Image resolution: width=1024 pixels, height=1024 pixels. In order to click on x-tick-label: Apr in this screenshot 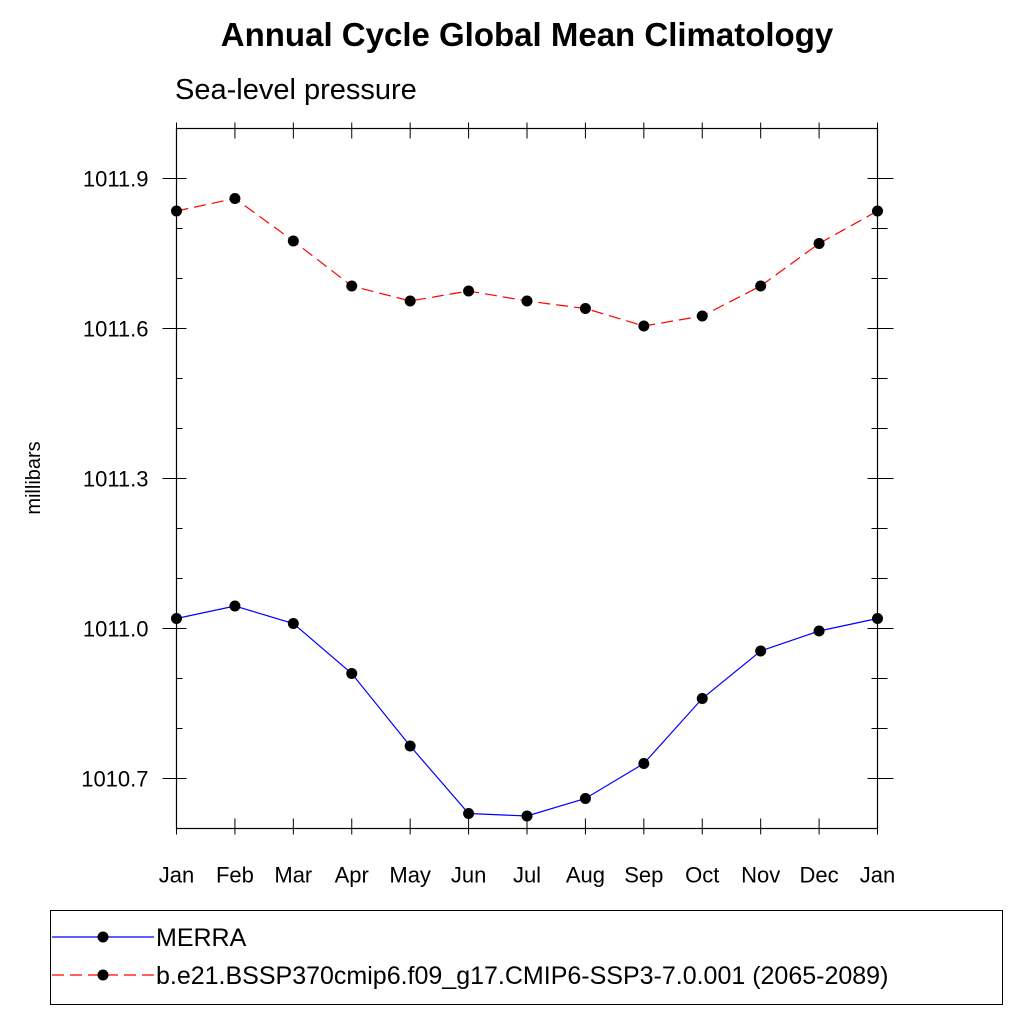, I will do `click(352, 875)`.